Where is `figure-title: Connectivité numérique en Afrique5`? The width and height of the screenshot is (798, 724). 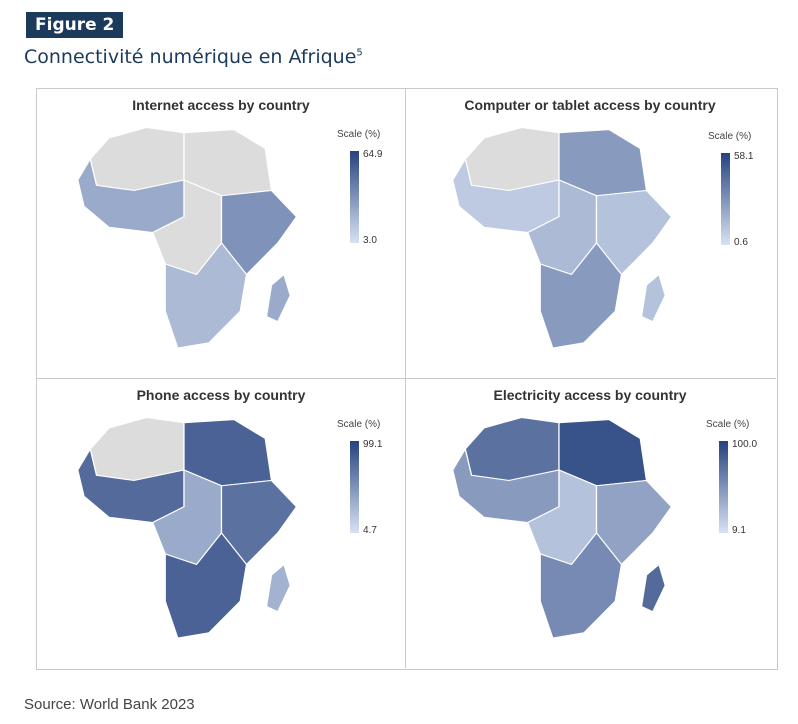
figure-title: Connectivité numérique en Afrique5 is located at coordinates (193, 57).